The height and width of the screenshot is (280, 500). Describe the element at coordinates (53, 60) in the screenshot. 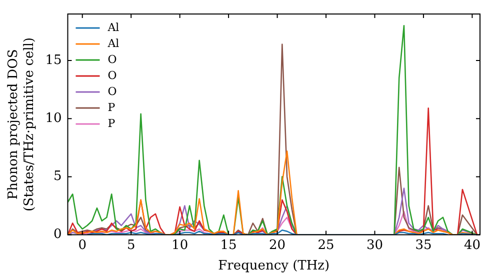

I see `y-tick-label: 15` at that location.